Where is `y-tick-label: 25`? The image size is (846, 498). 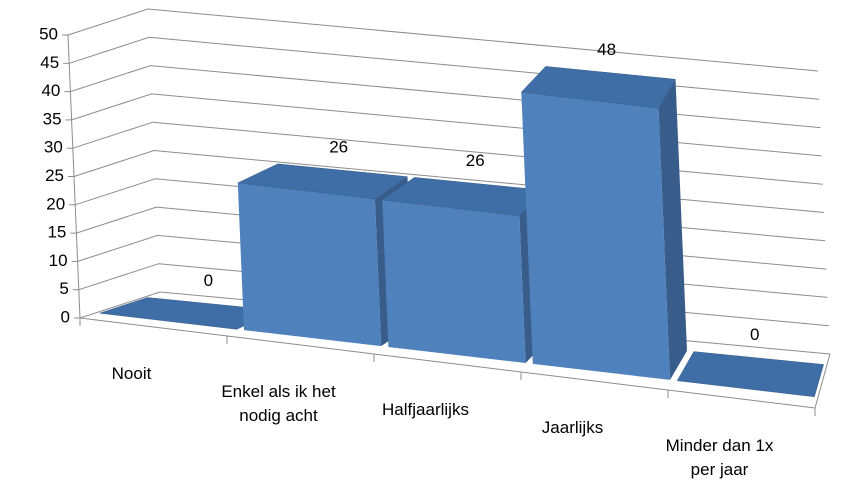 y-tick-label: 25 is located at coordinates (54, 175).